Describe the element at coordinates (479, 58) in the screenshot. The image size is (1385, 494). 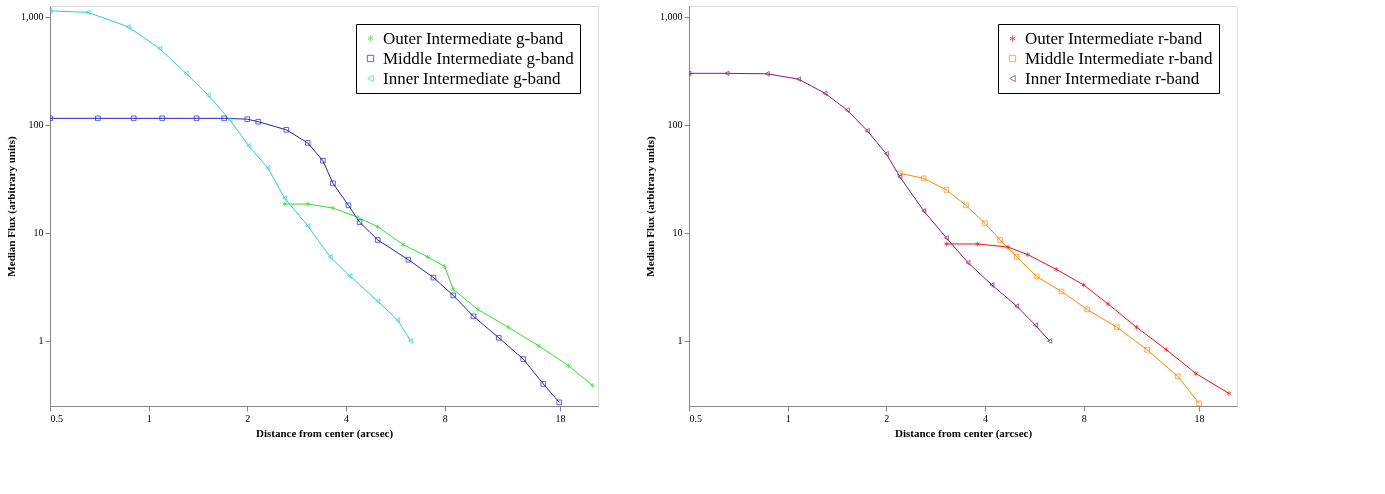
I see `legend-label: Middle Intermediate g-band` at that location.